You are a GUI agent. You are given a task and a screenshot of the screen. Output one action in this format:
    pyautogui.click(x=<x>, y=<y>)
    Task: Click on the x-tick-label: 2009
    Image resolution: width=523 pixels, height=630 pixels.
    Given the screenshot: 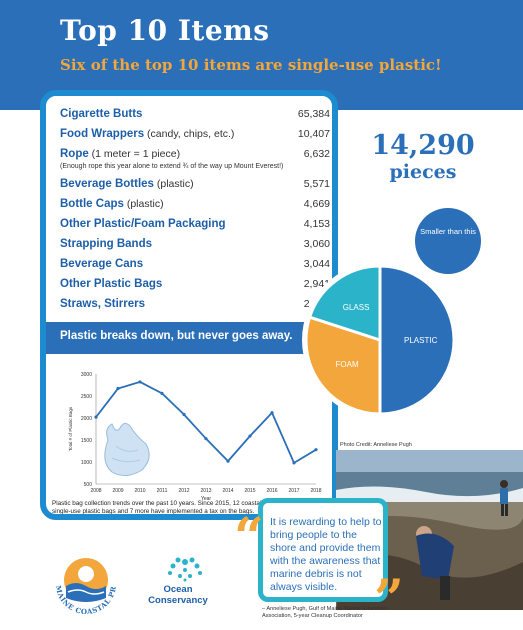 What is the action you would take?
    pyautogui.click(x=117, y=491)
    